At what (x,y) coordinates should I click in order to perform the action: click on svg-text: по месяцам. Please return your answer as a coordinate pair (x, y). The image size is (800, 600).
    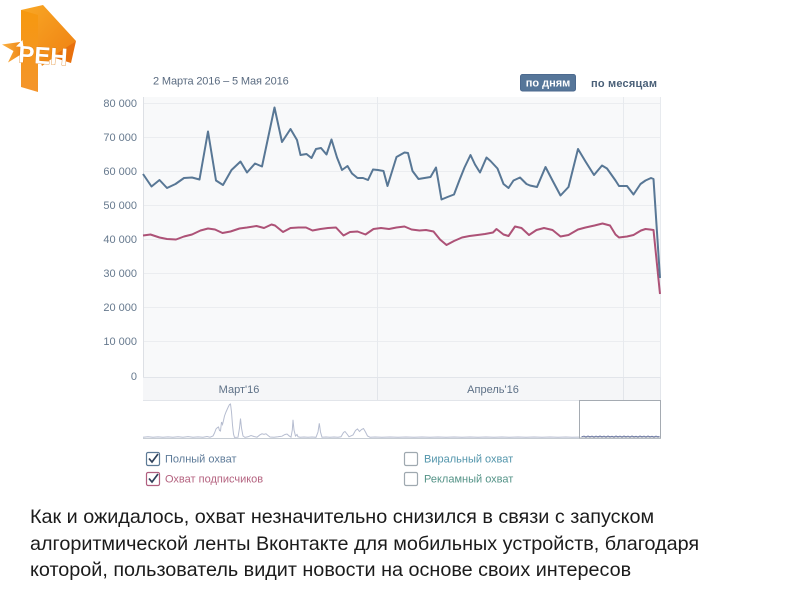
    Looking at the image, I should click on (624, 84).